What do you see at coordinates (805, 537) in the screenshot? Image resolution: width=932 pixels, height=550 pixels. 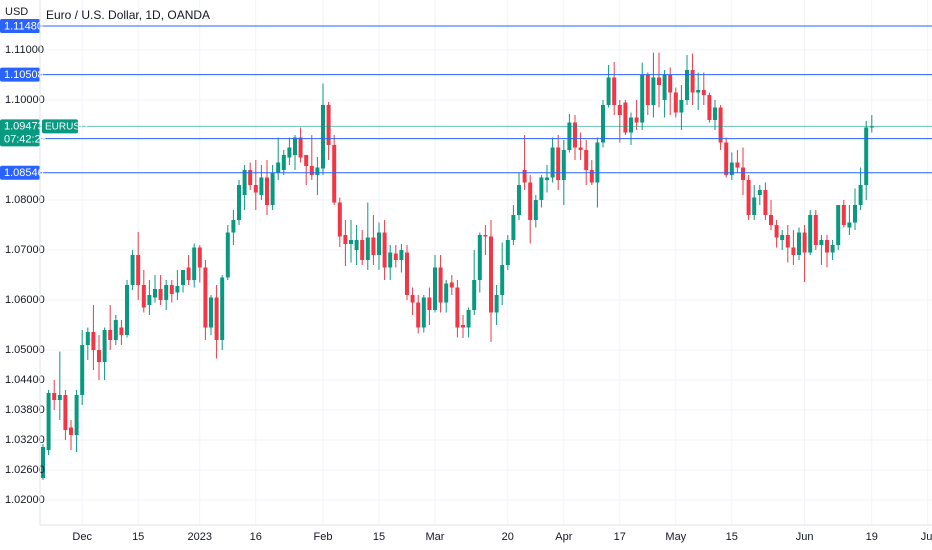 I see `x-tick-label: Jun` at bounding box center [805, 537].